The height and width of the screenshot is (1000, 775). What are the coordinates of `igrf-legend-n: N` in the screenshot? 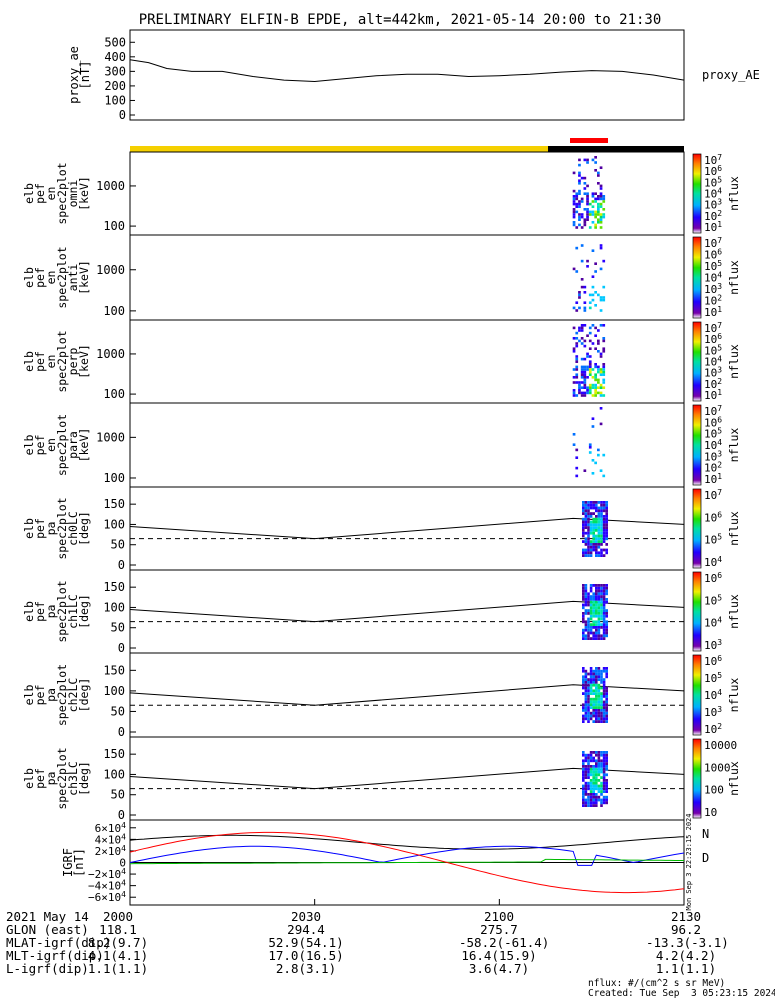 It's located at (705, 834).